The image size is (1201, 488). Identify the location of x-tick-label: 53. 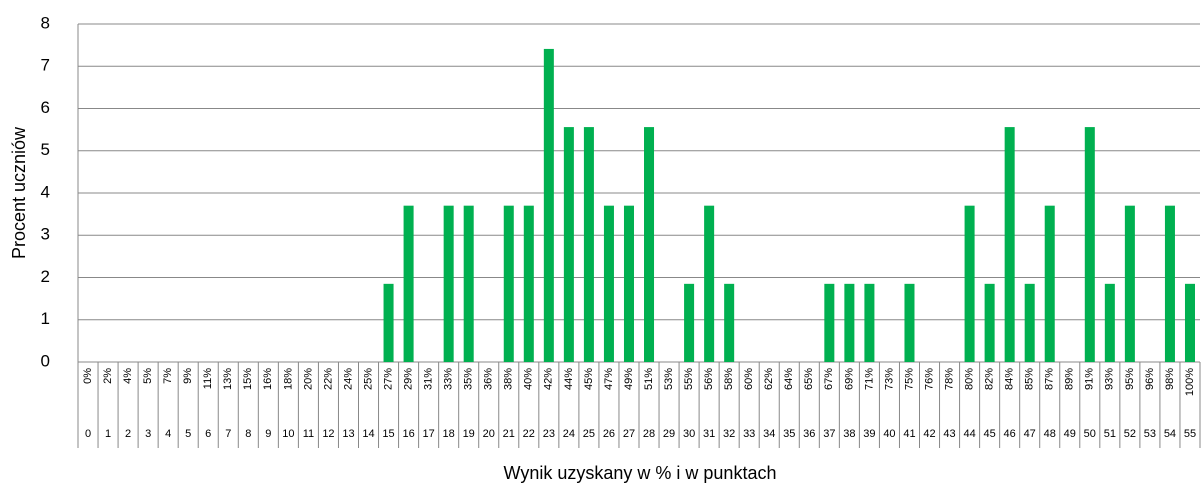
(1150, 434).